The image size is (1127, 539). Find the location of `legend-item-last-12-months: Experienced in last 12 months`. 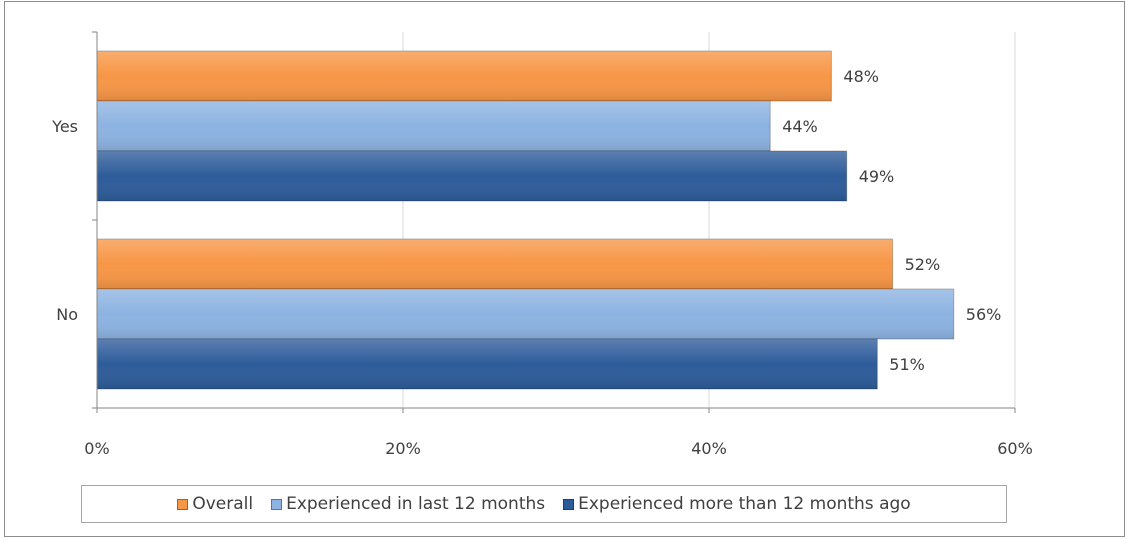

legend-item-last-12-months: Experienced in last 12 months is located at coordinates (408, 504).